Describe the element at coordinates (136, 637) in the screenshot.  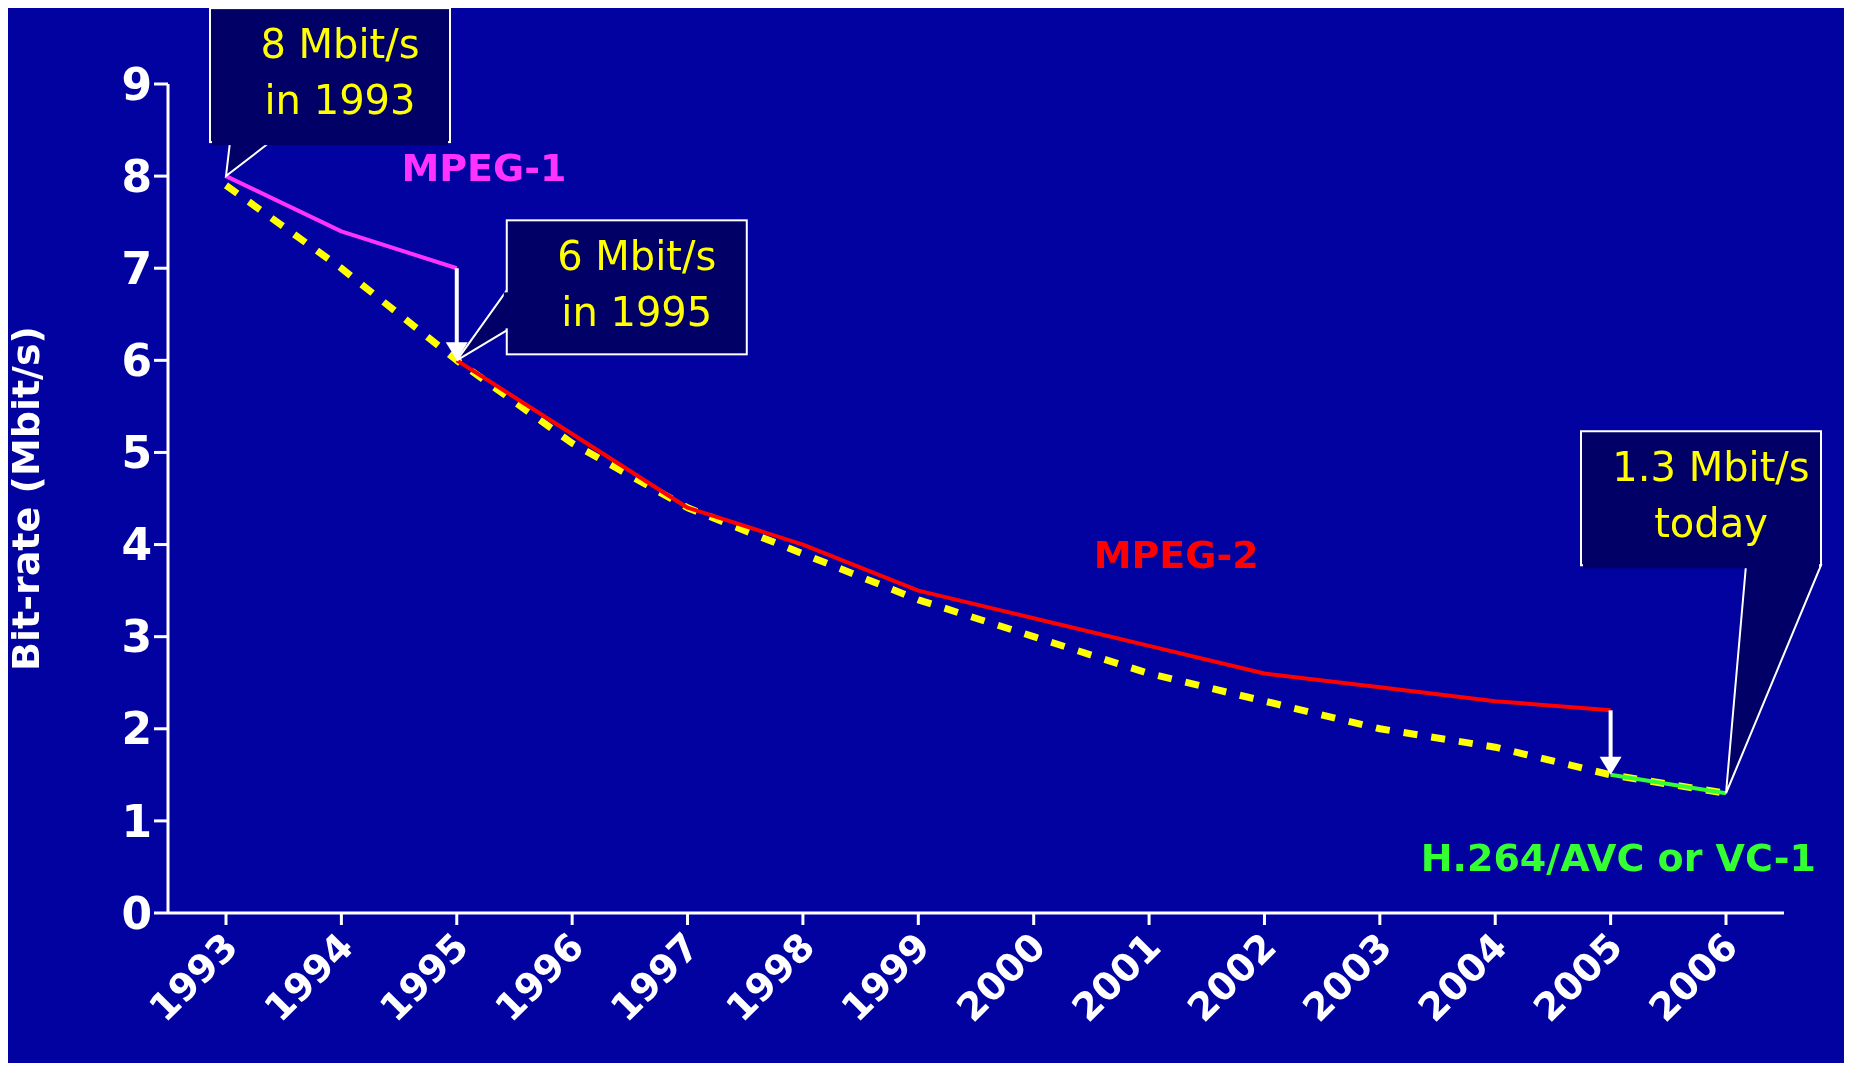
I see `y-tick-label: 3` at that location.